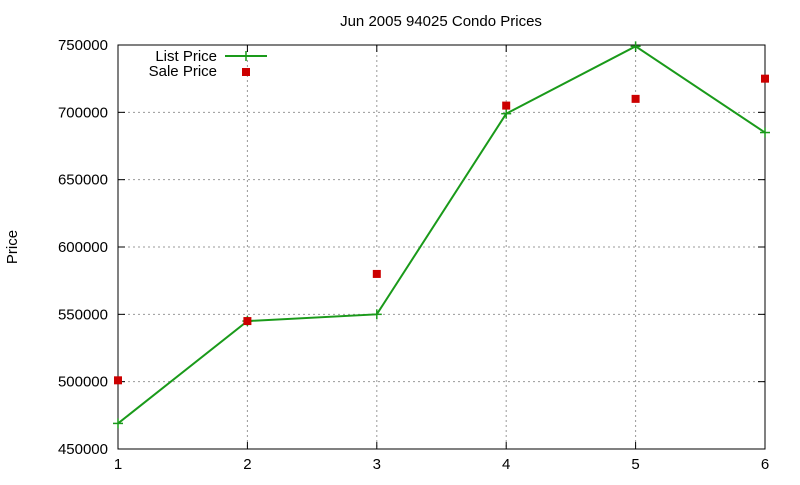  I want to click on legend-label-sale-price: Sale Price, so click(183, 71).